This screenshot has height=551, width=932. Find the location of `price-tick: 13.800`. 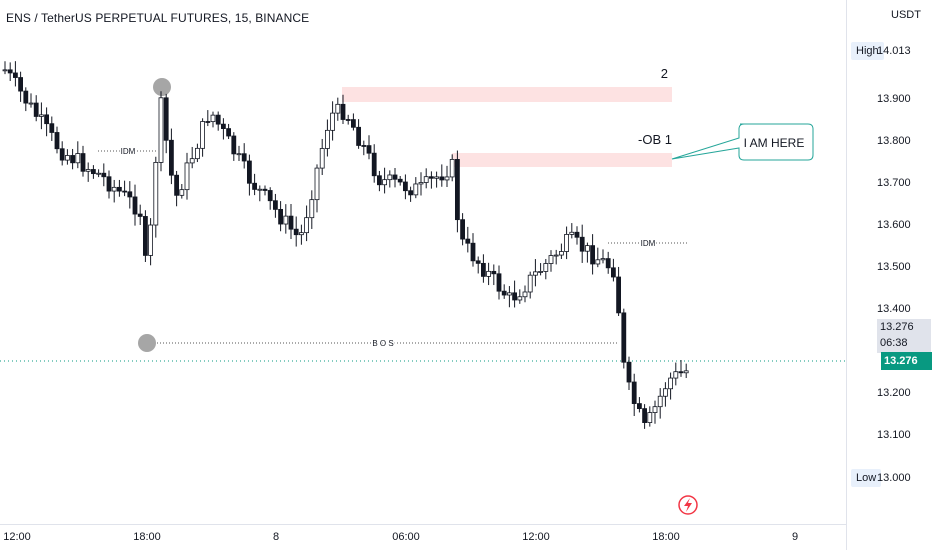

price-tick: 13.800 is located at coordinates (894, 141).